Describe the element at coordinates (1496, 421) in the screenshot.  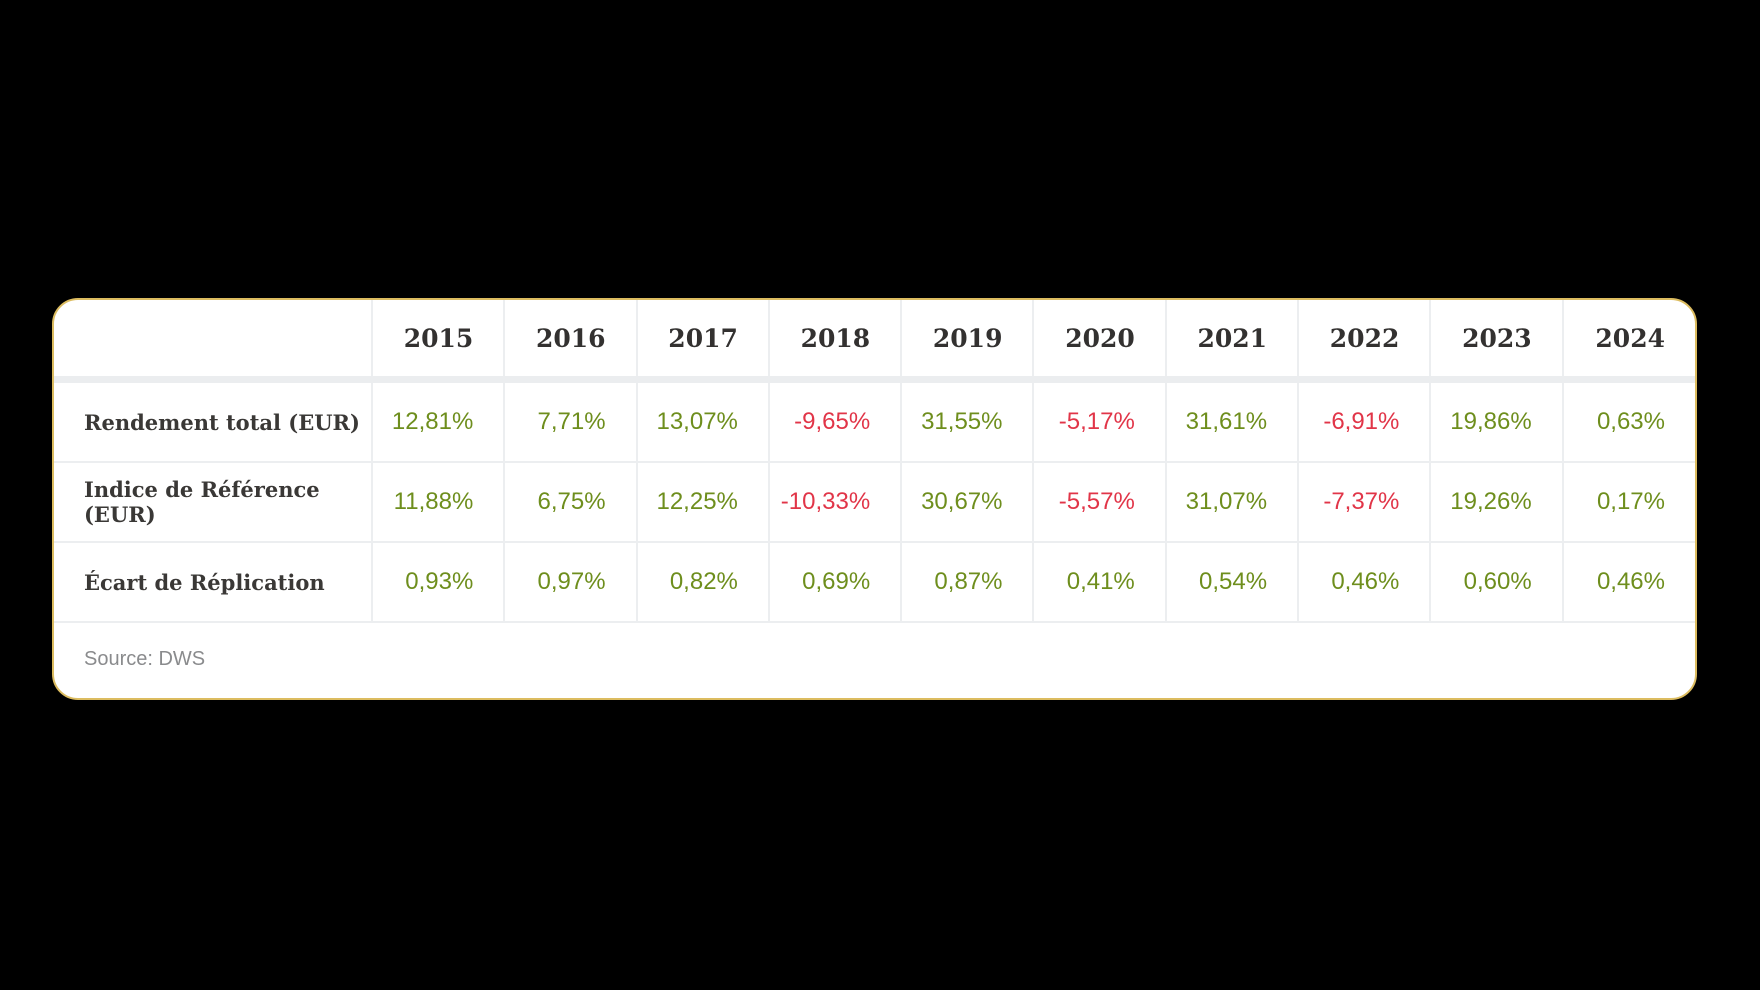
I see `value-cell: 19,86%` at that location.